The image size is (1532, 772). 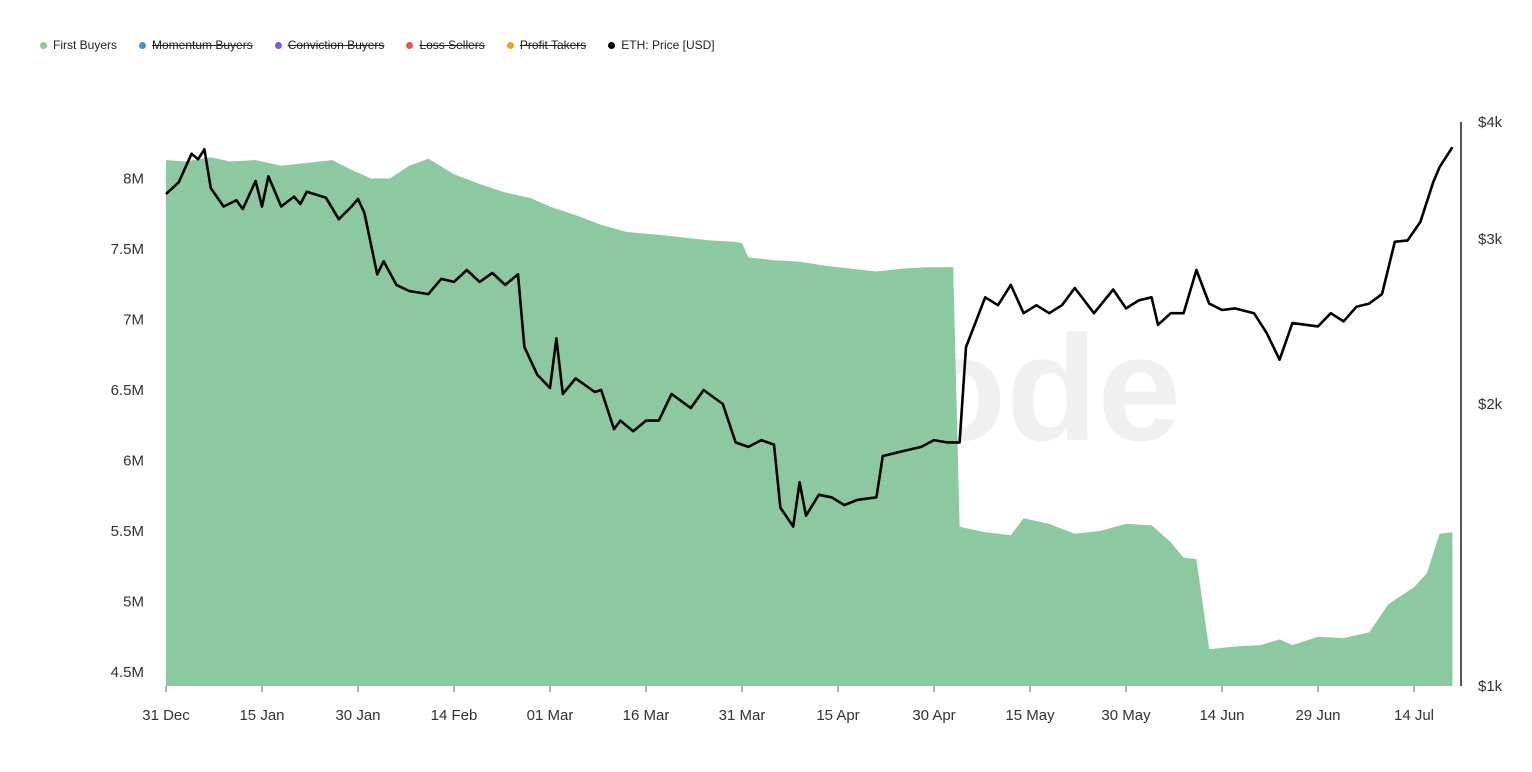 I want to click on legend-item: First Buyers, so click(x=78, y=45).